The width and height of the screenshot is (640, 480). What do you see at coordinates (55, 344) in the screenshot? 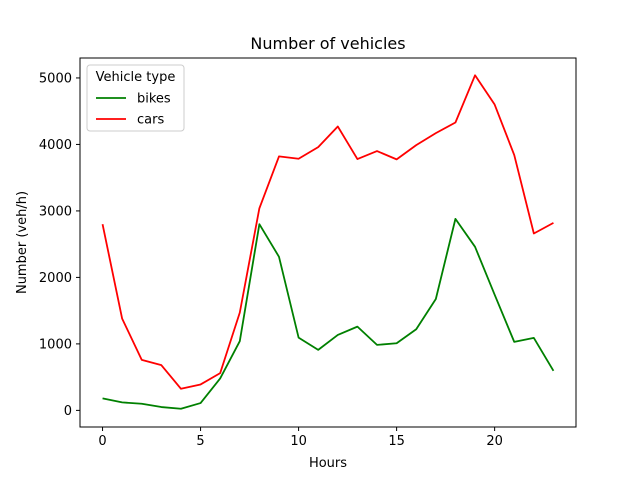
I see `y-tick-label: 1000` at bounding box center [55, 344].